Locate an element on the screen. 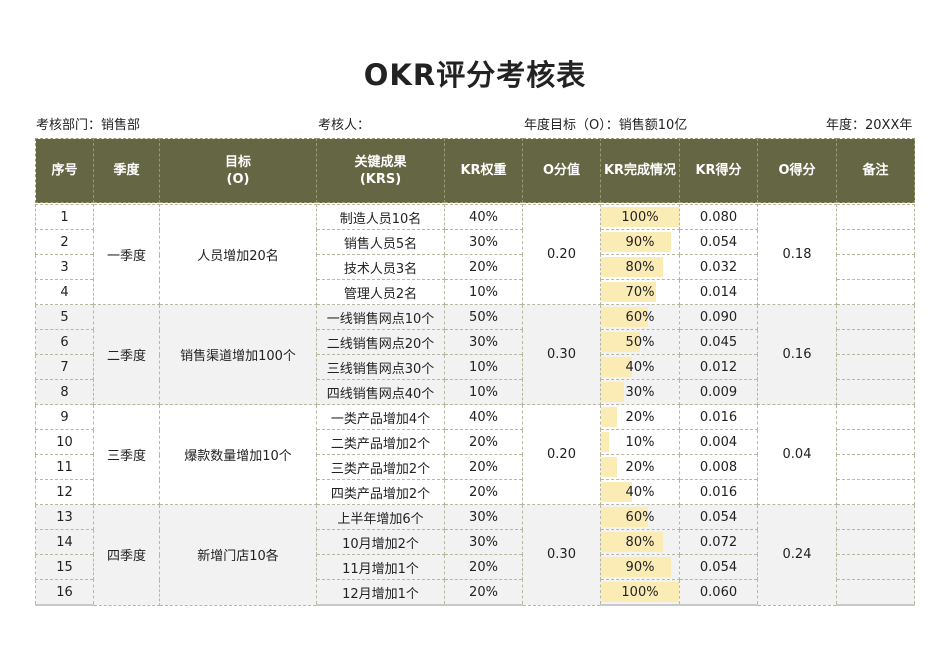  table-row: 12 四类产品增加2个 20% 40% 0.016 is located at coordinates (475, 492).